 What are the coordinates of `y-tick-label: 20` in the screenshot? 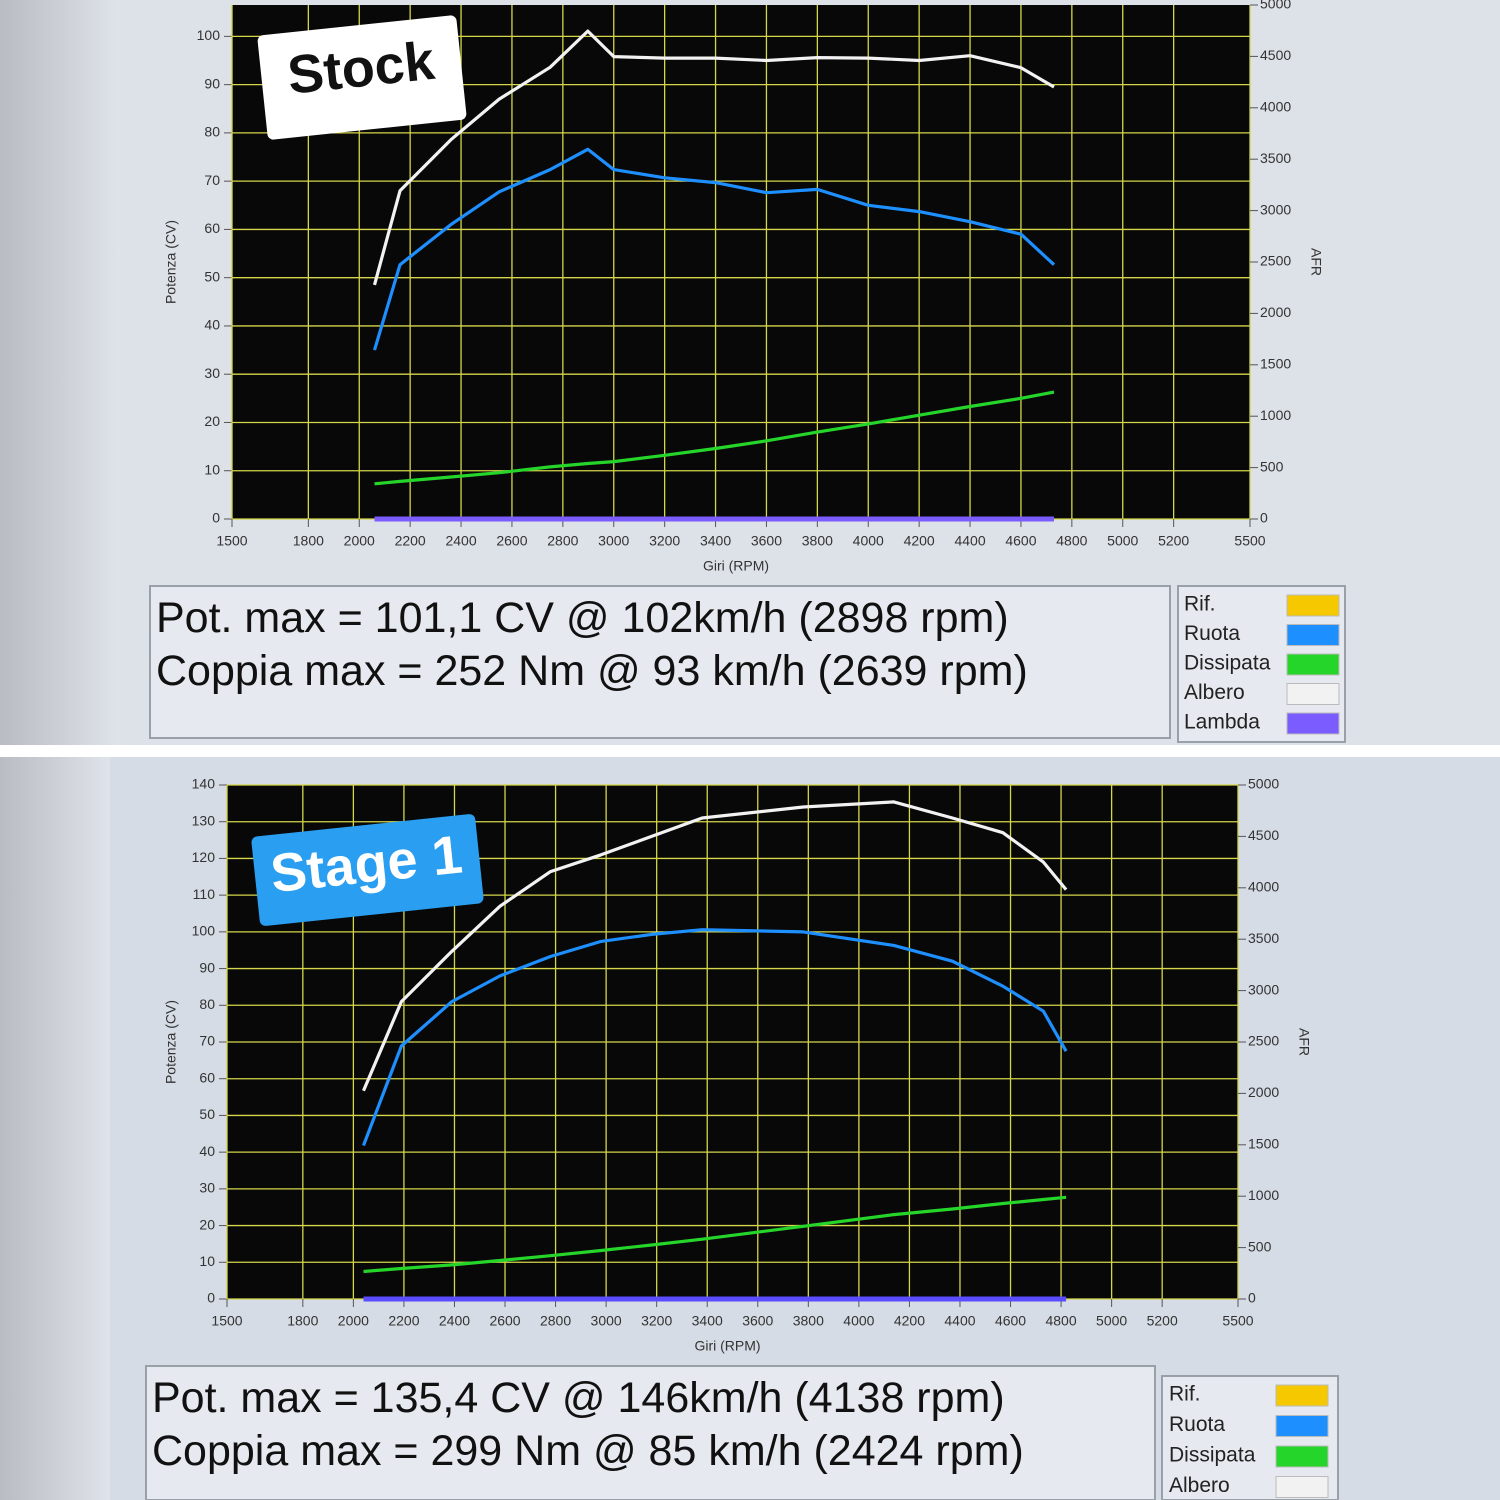 It's located at (207, 1224).